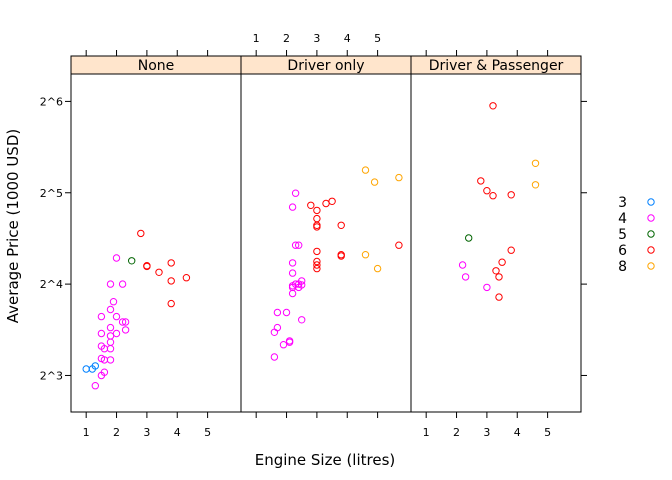 This screenshot has width=672, height=480. What do you see at coordinates (317, 44) in the screenshot?
I see `top-x-axis: 1 2 3 4 5` at bounding box center [317, 44].